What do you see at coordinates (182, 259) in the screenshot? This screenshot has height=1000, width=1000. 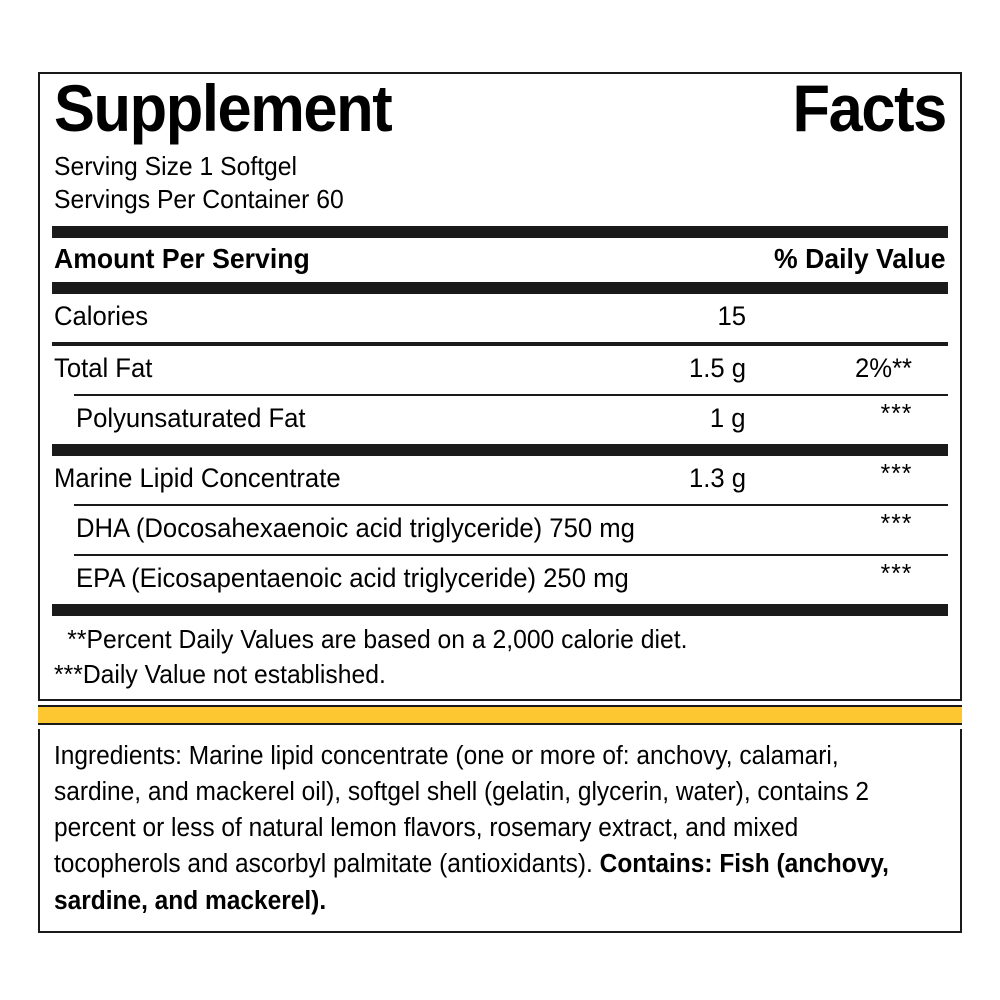 I see `header-amount-per-serving: Amount Per Serving` at bounding box center [182, 259].